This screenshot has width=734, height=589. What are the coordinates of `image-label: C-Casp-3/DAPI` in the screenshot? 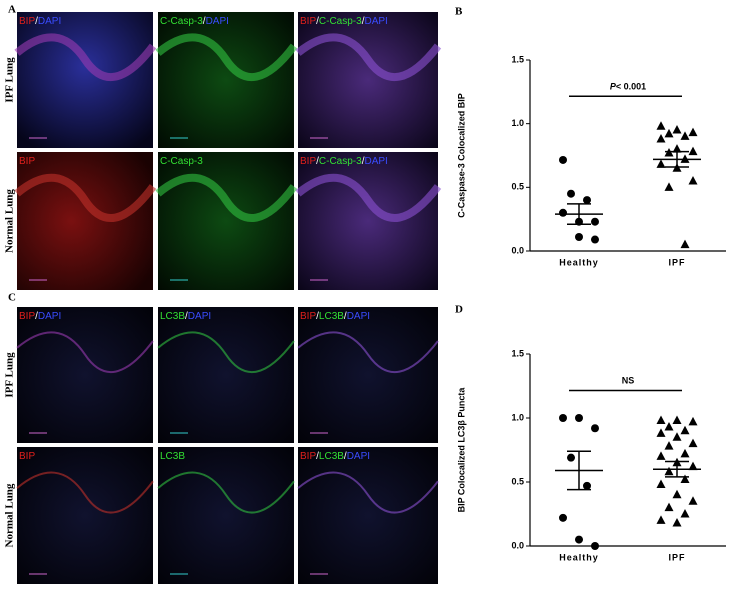 It's located at (194, 21).